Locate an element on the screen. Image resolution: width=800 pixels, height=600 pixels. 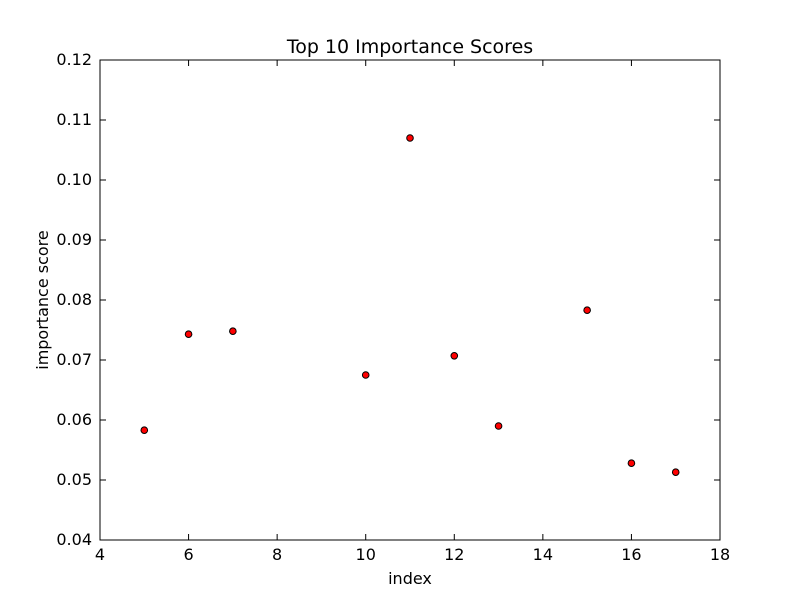
y-tick-label: 0.07 is located at coordinates (74, 359).